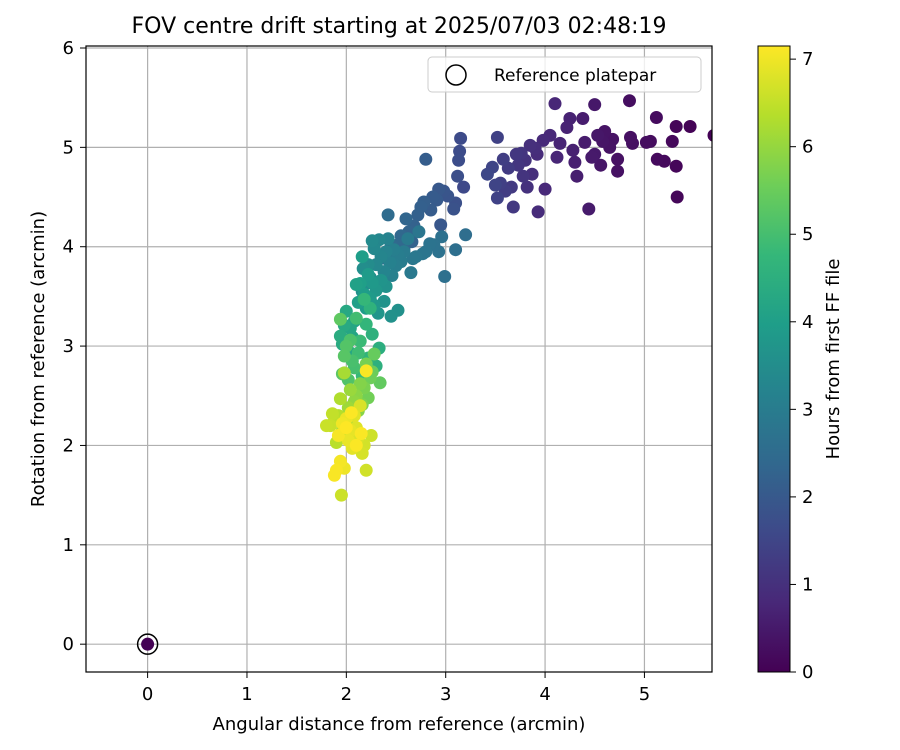 This screenshot has width=900, height=750. What do you see at coordinates (147, 694) in the screenshot?
I see `x-tick-label: 0` at bounding box center [147, 694].